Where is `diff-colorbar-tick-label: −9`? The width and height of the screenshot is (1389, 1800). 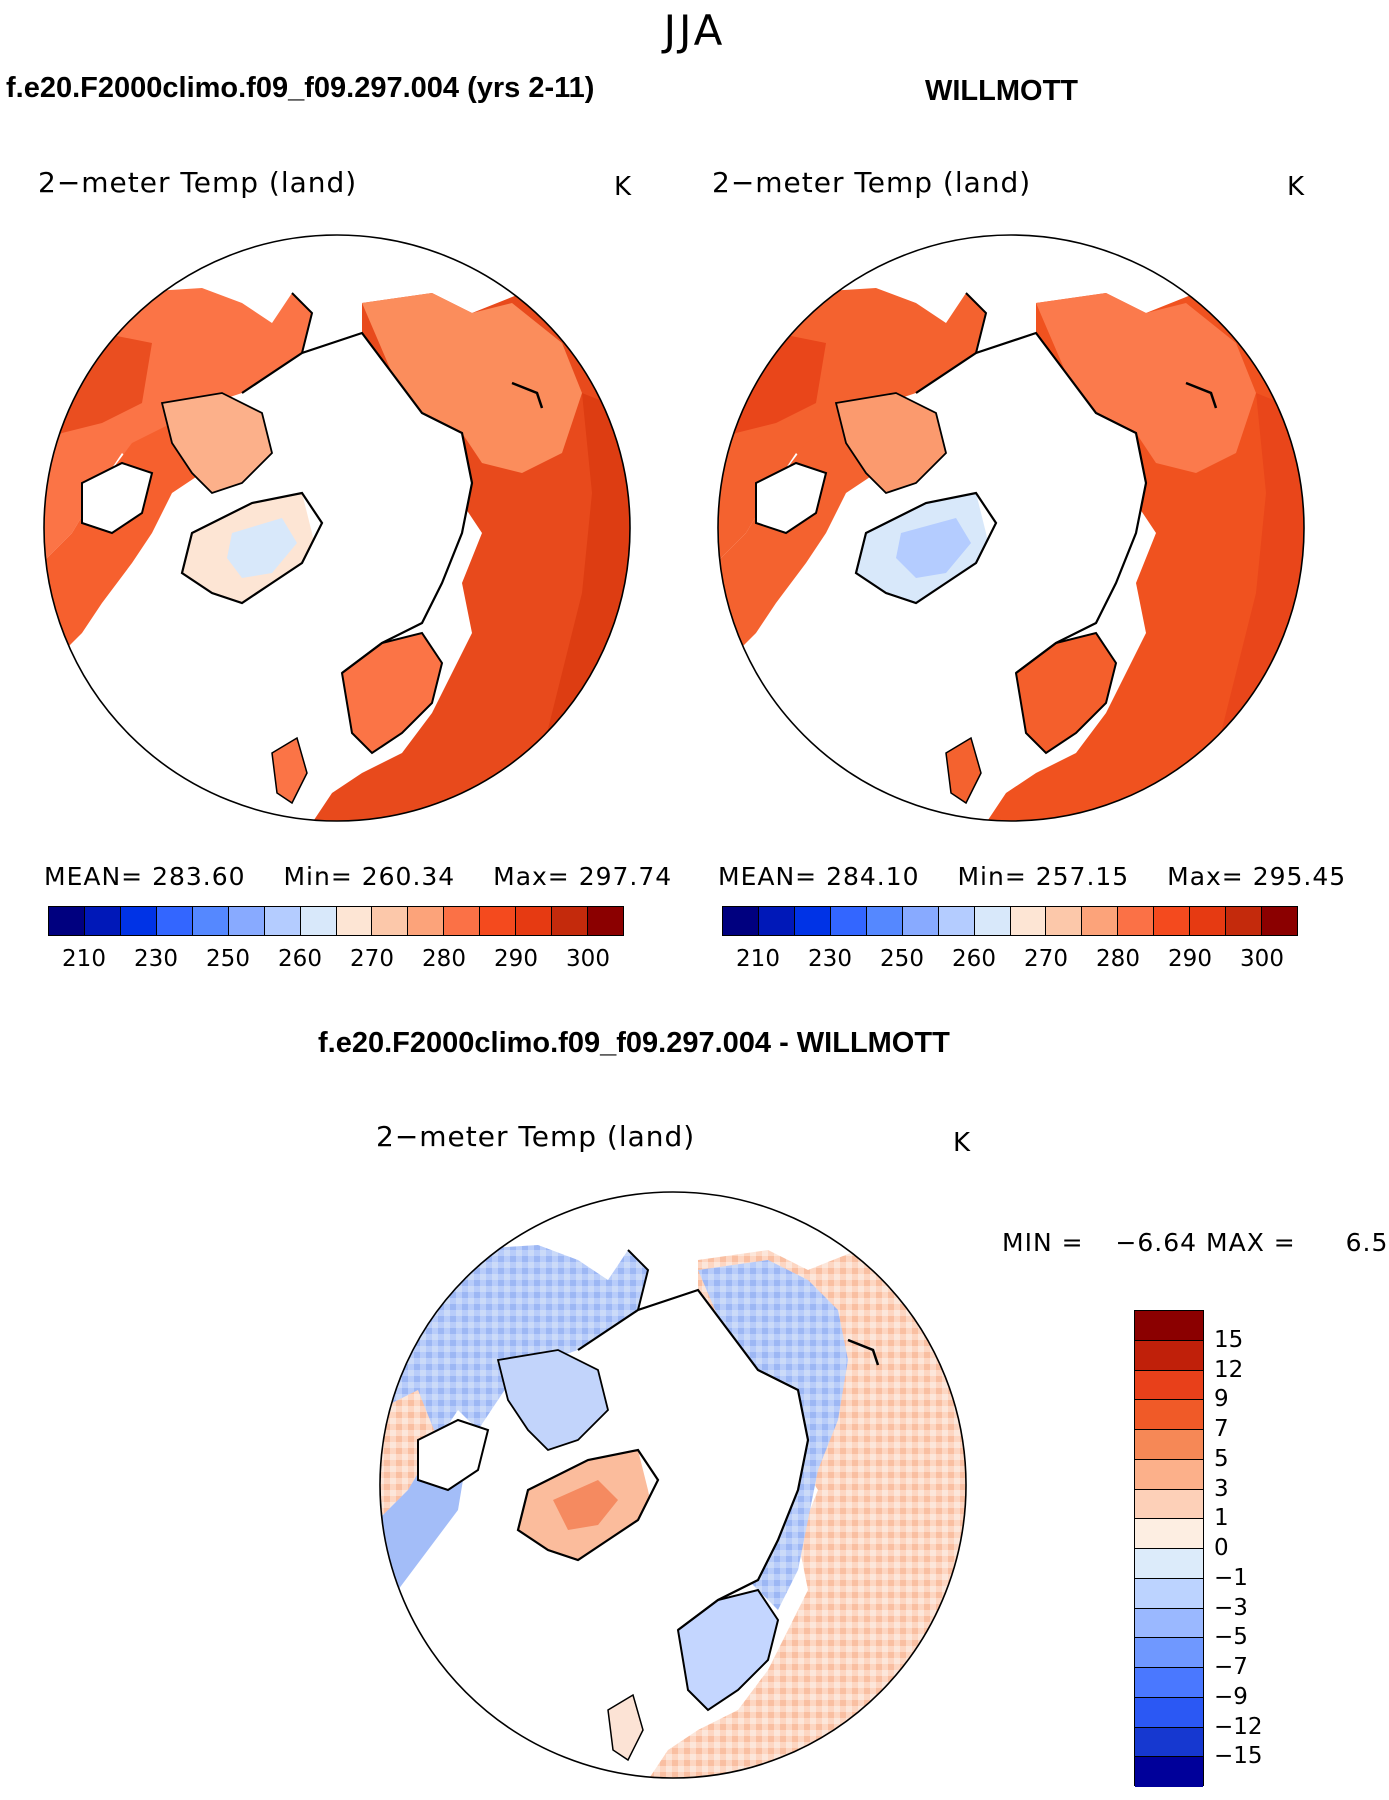
diff-colorbar-tick-label: −9 is located at coordinates (1231, 1696).